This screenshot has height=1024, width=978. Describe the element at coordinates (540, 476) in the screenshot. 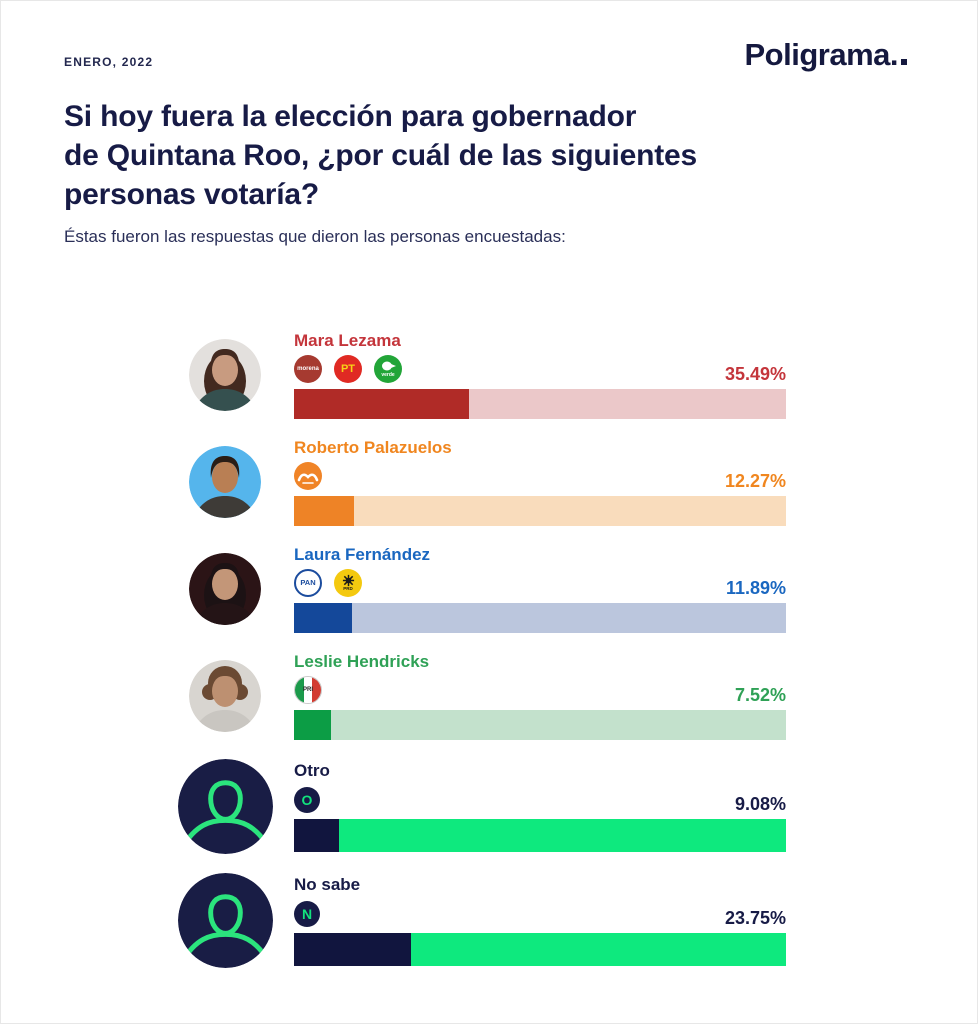

I see `row-meta: 12.27%` at that location.